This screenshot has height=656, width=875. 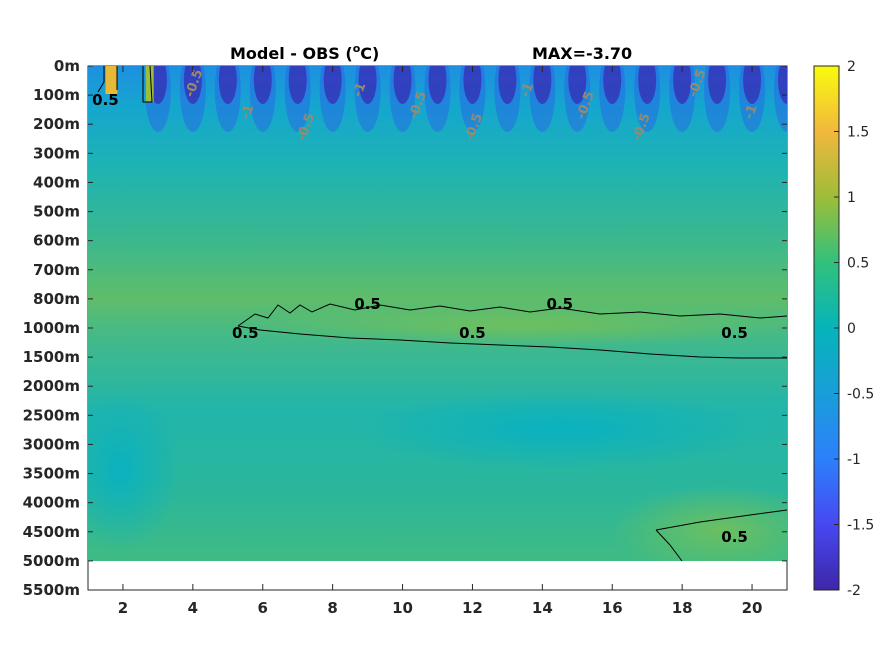 I want to click on x-tick-label: 12, so click(x=472, y=608).